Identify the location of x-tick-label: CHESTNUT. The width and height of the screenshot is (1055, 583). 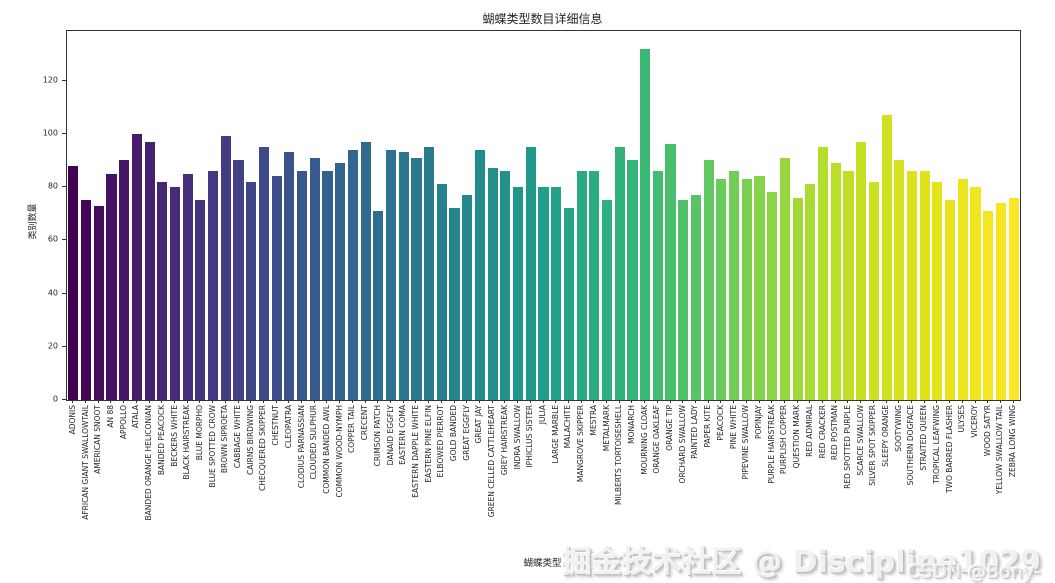
(276, 425).